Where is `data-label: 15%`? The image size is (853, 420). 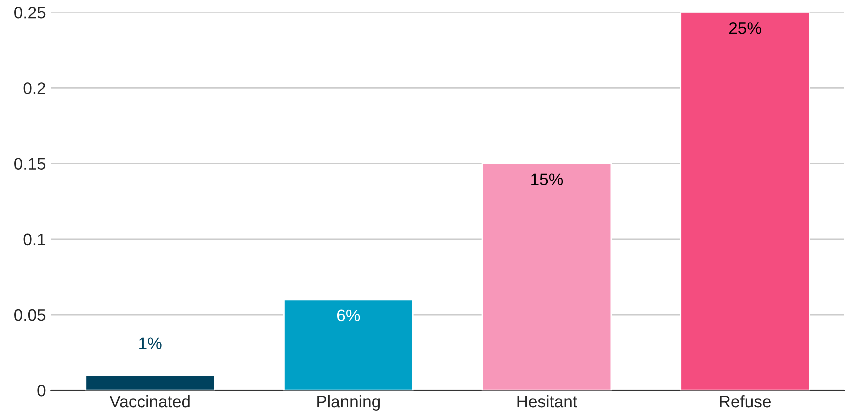 data-label: 15% is located at coordinates (548, 180).